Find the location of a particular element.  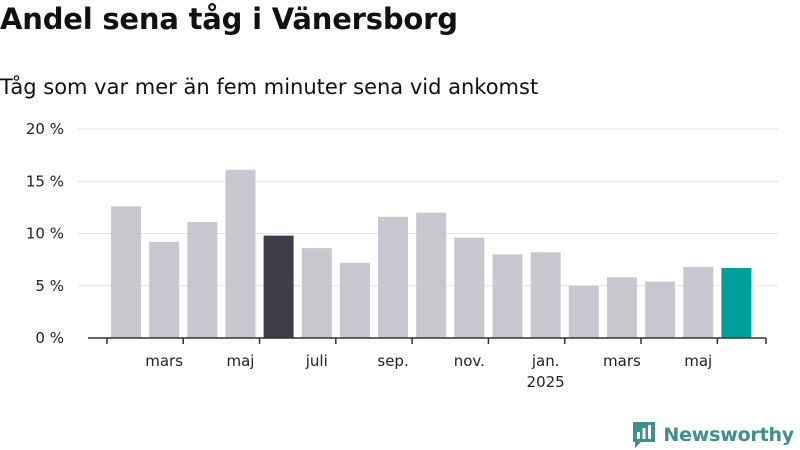

y-tick-label: 0 % is located at coordinates (49, 338).